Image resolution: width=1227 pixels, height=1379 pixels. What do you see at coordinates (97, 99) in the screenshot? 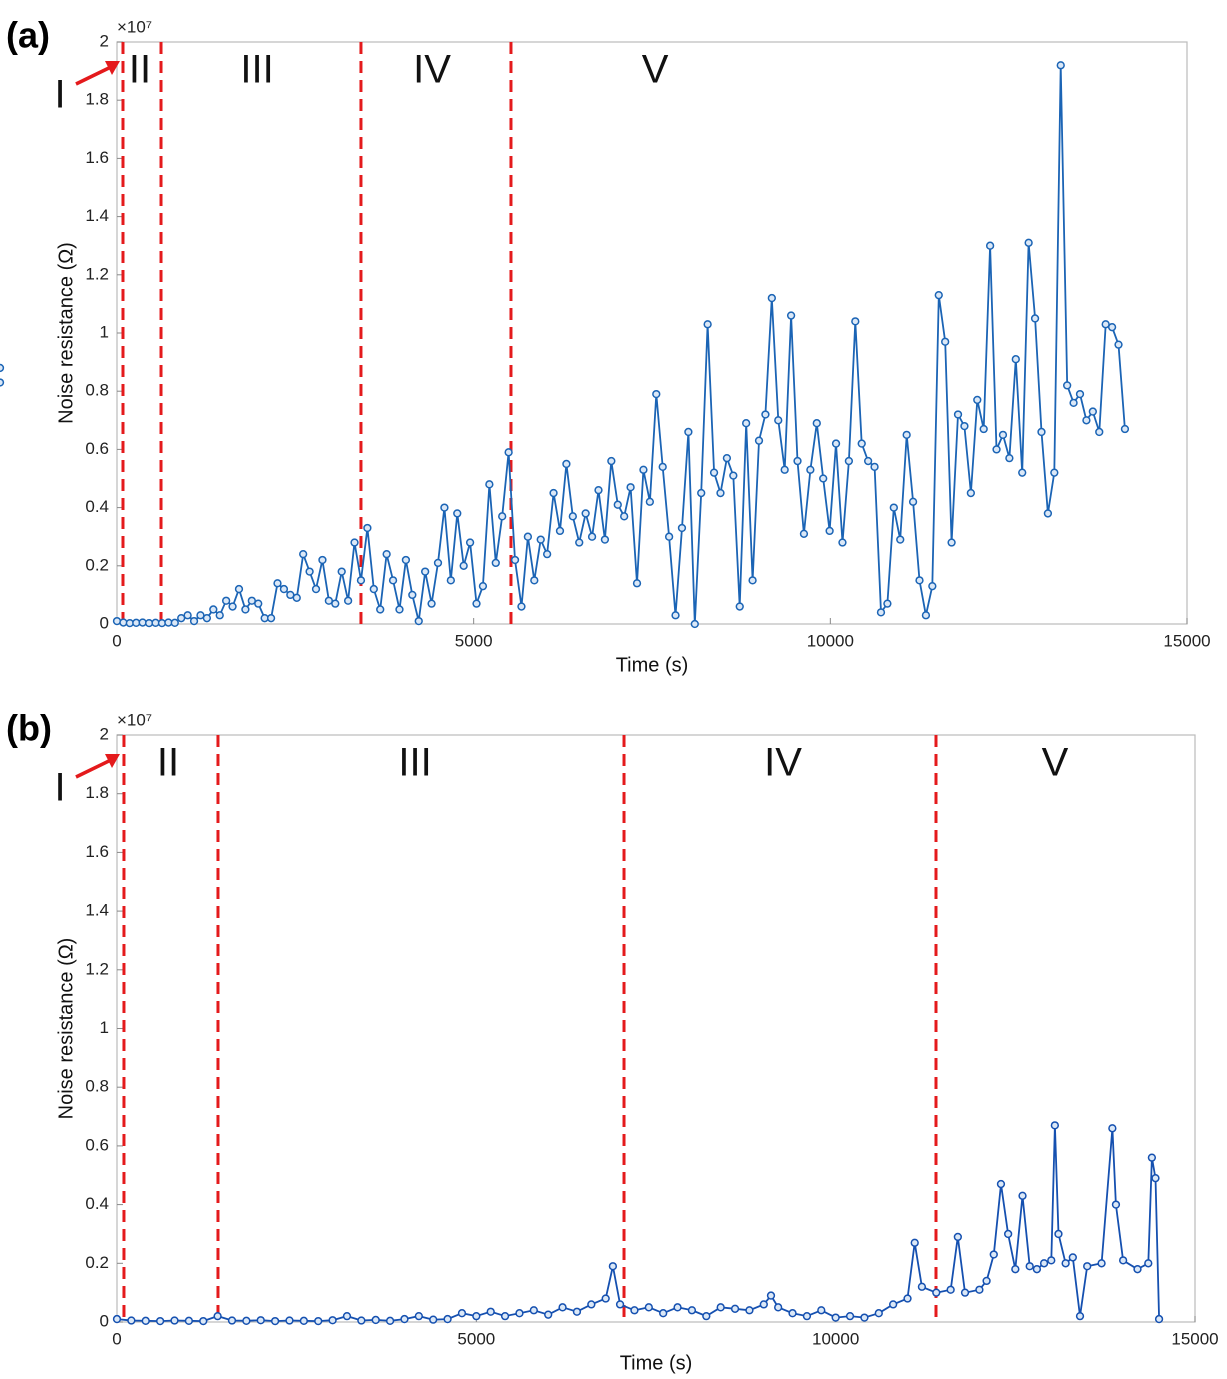
I see `y-tick-label: 1.8` at bounding box center [97, 99].